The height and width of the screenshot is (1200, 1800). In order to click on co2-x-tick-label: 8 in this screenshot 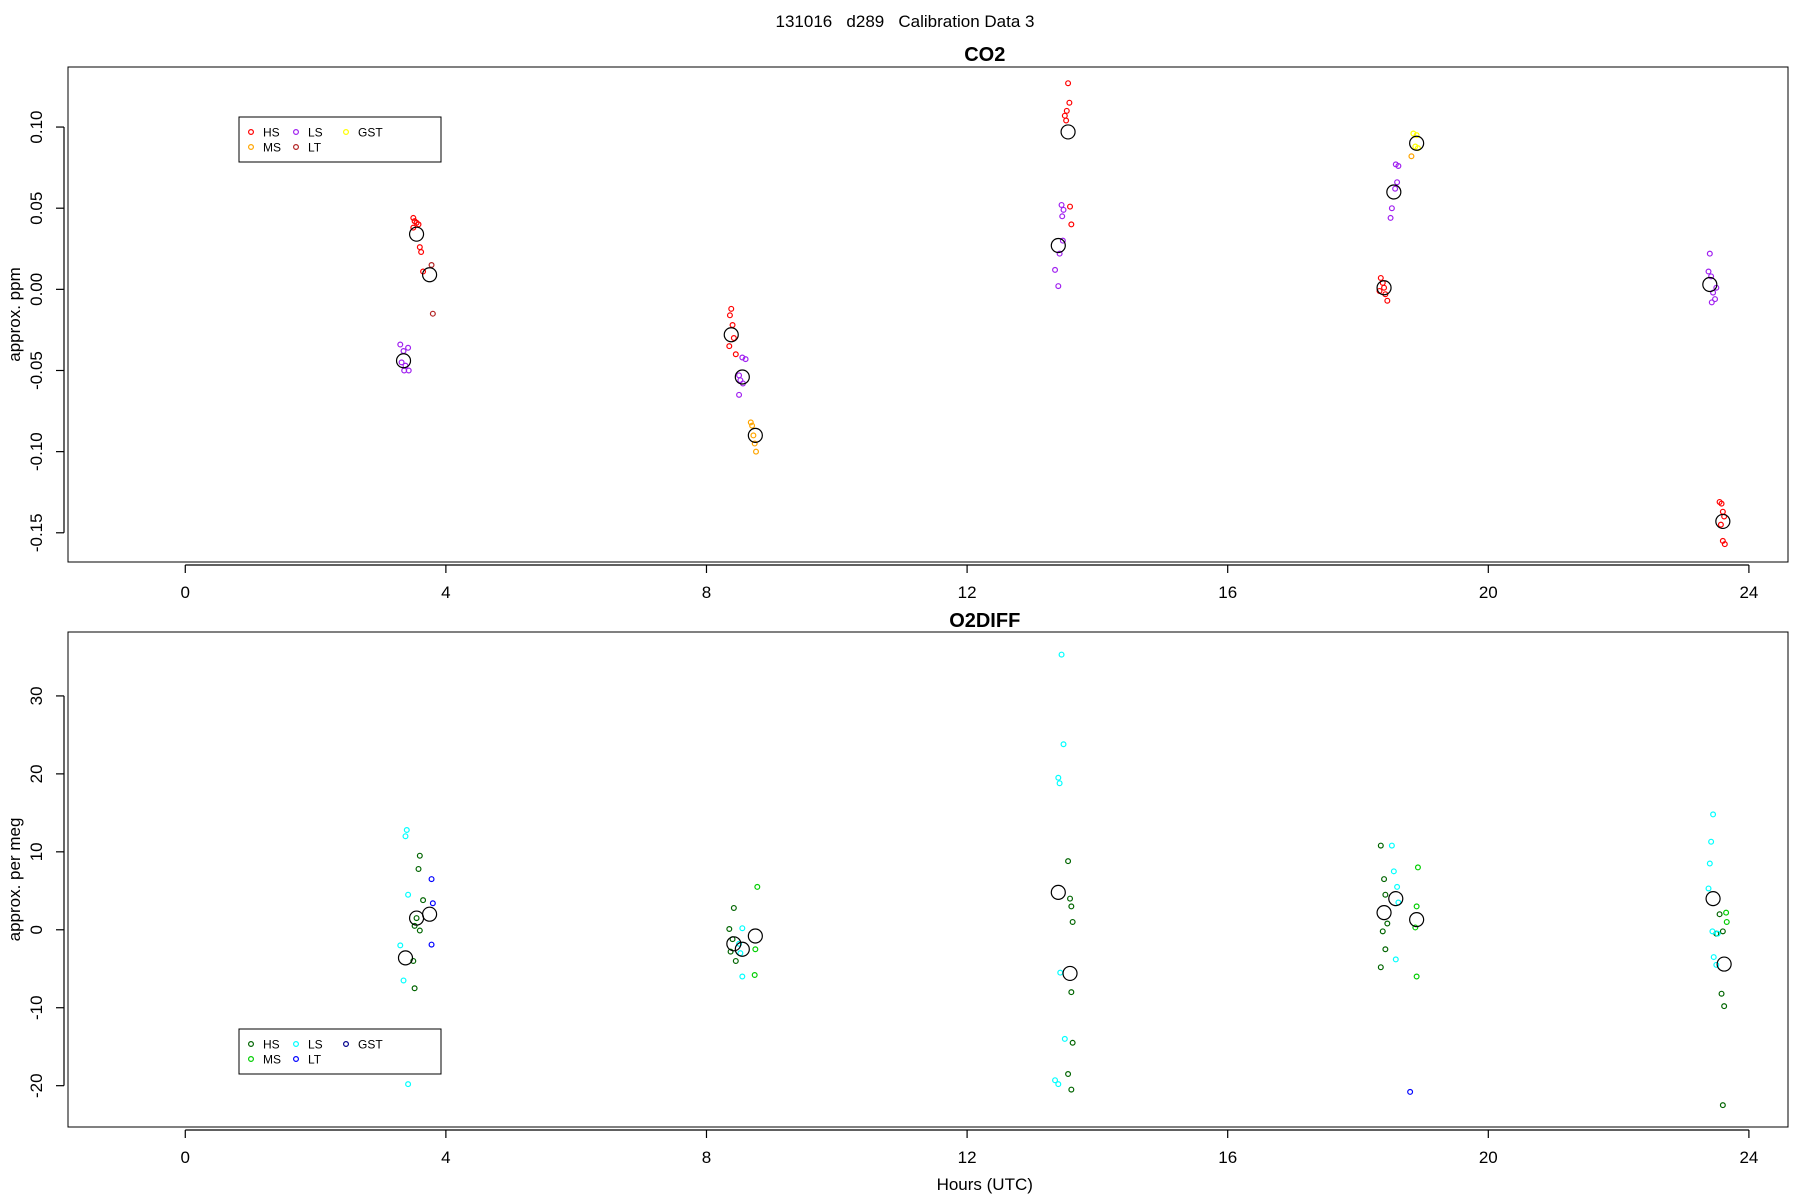, I will do `click(706, 592)`.